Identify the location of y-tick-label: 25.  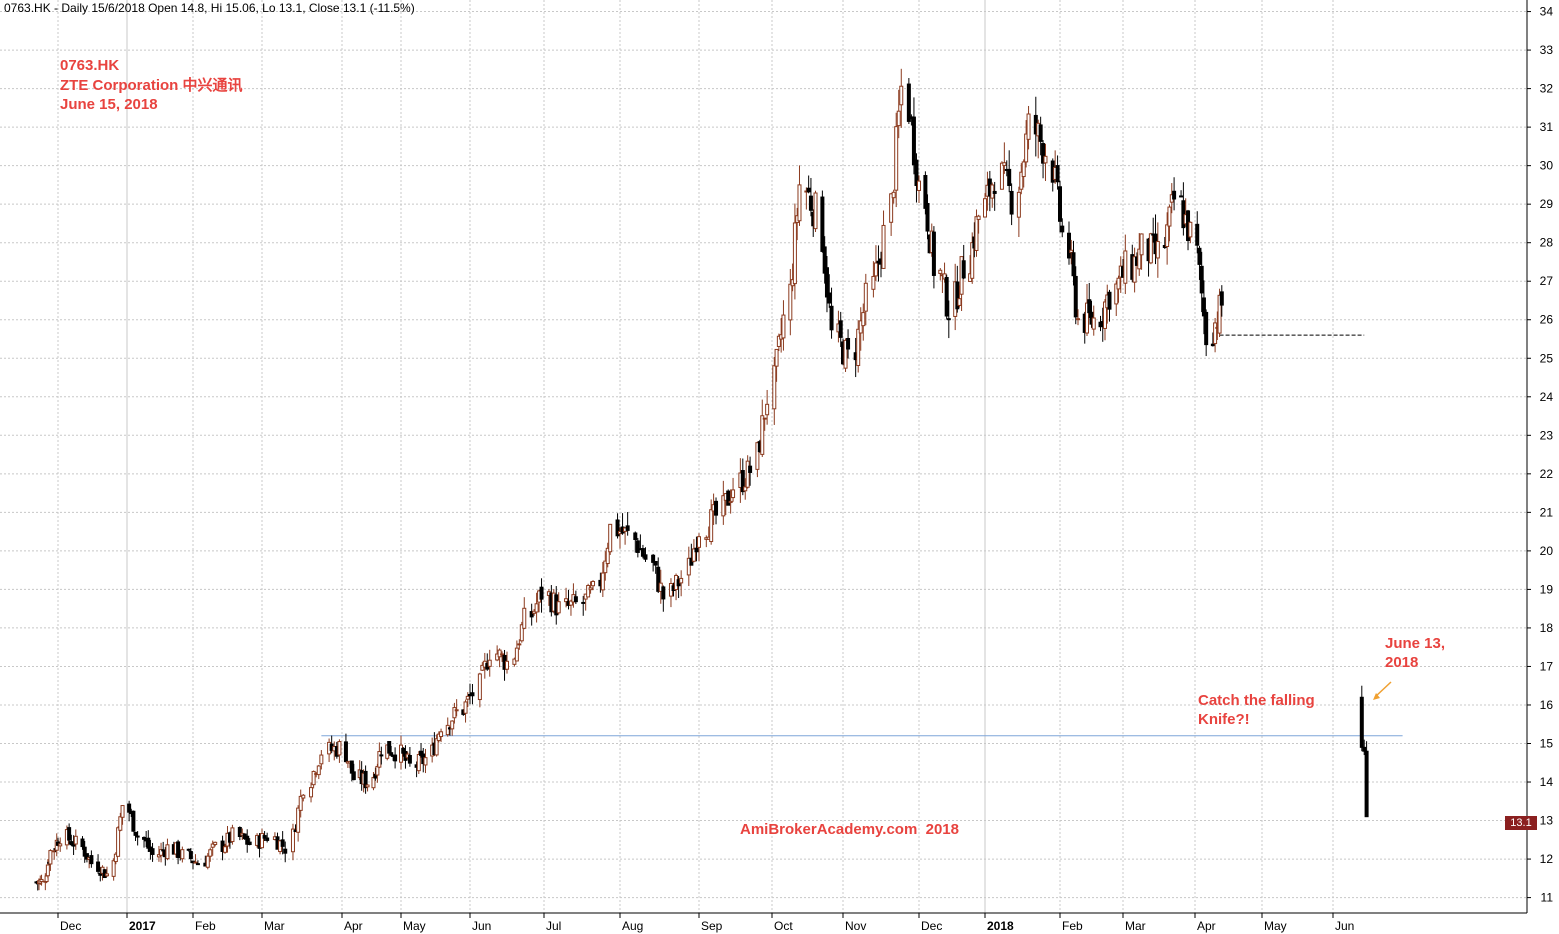
(1547, 358).